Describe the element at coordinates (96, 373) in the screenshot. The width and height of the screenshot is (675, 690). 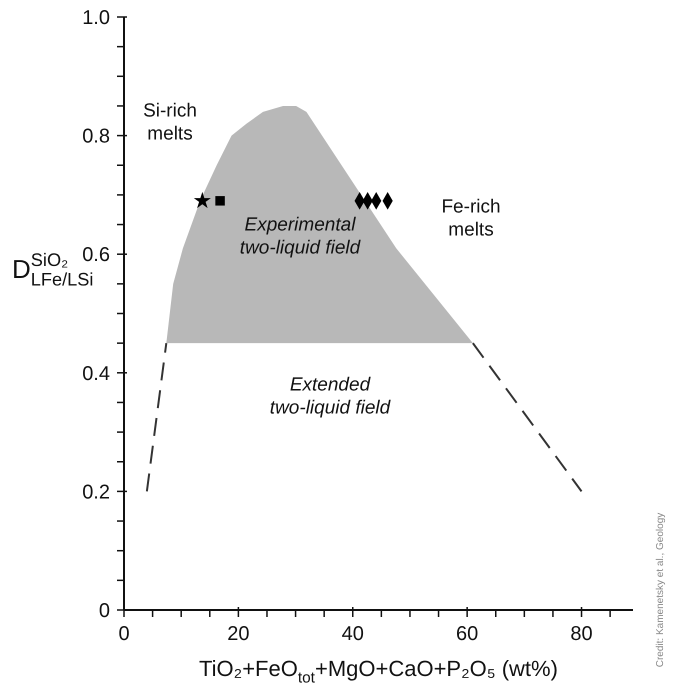
I see `y-tick-label: 0.4` at that location.